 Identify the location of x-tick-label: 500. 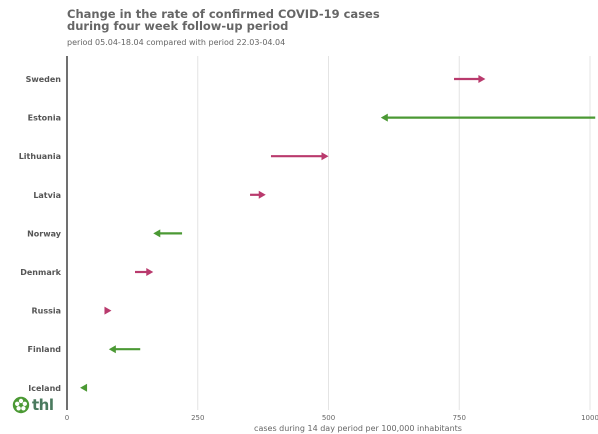
(328, 418).